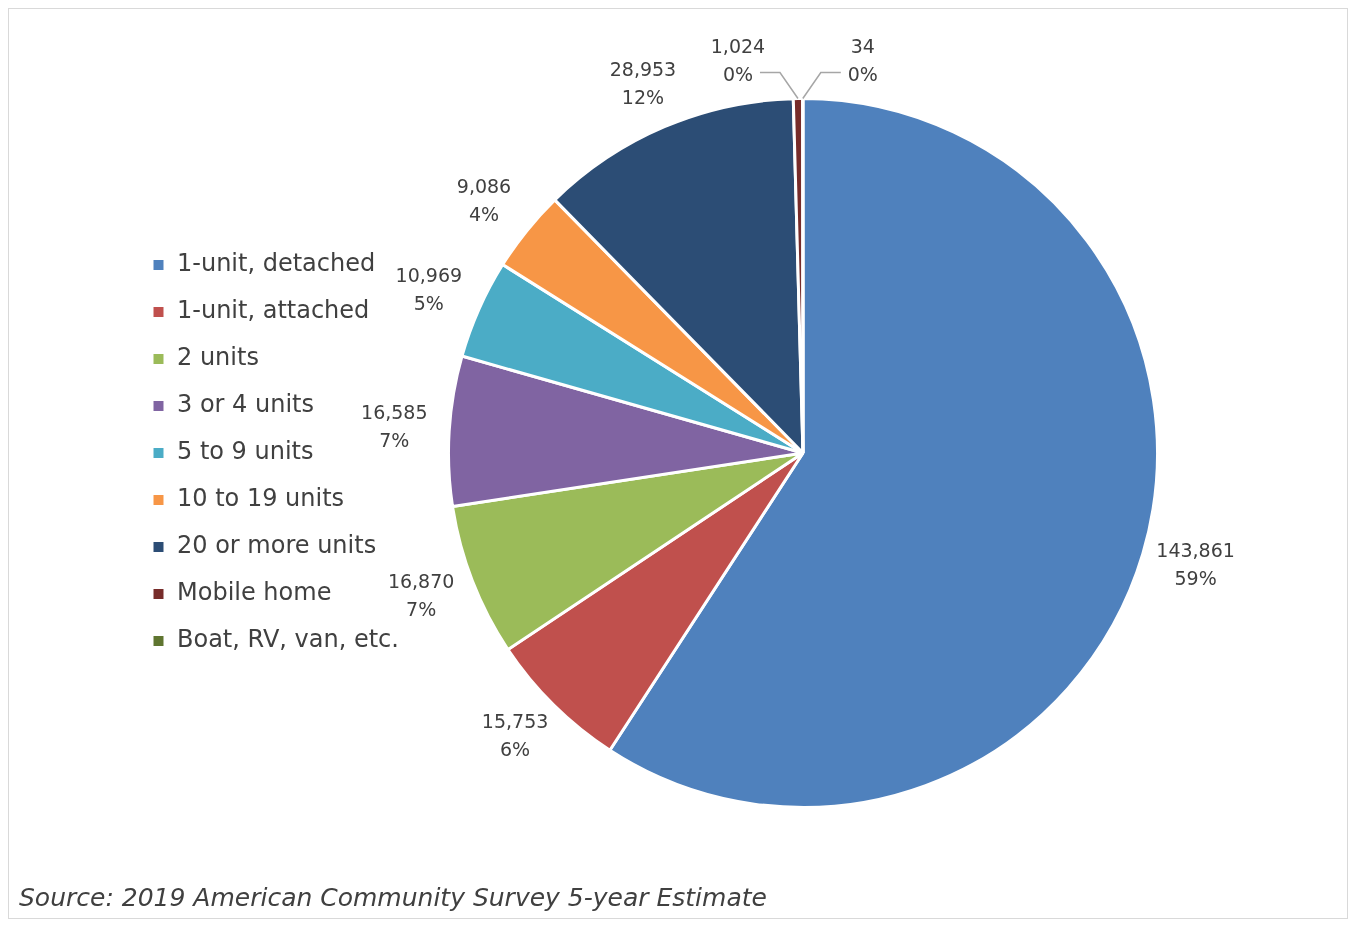  What do you see at coordinates (273, 310) in the screenshot?
I see `legend-label: 1-unit, attached` at bounding box center [273, 310].